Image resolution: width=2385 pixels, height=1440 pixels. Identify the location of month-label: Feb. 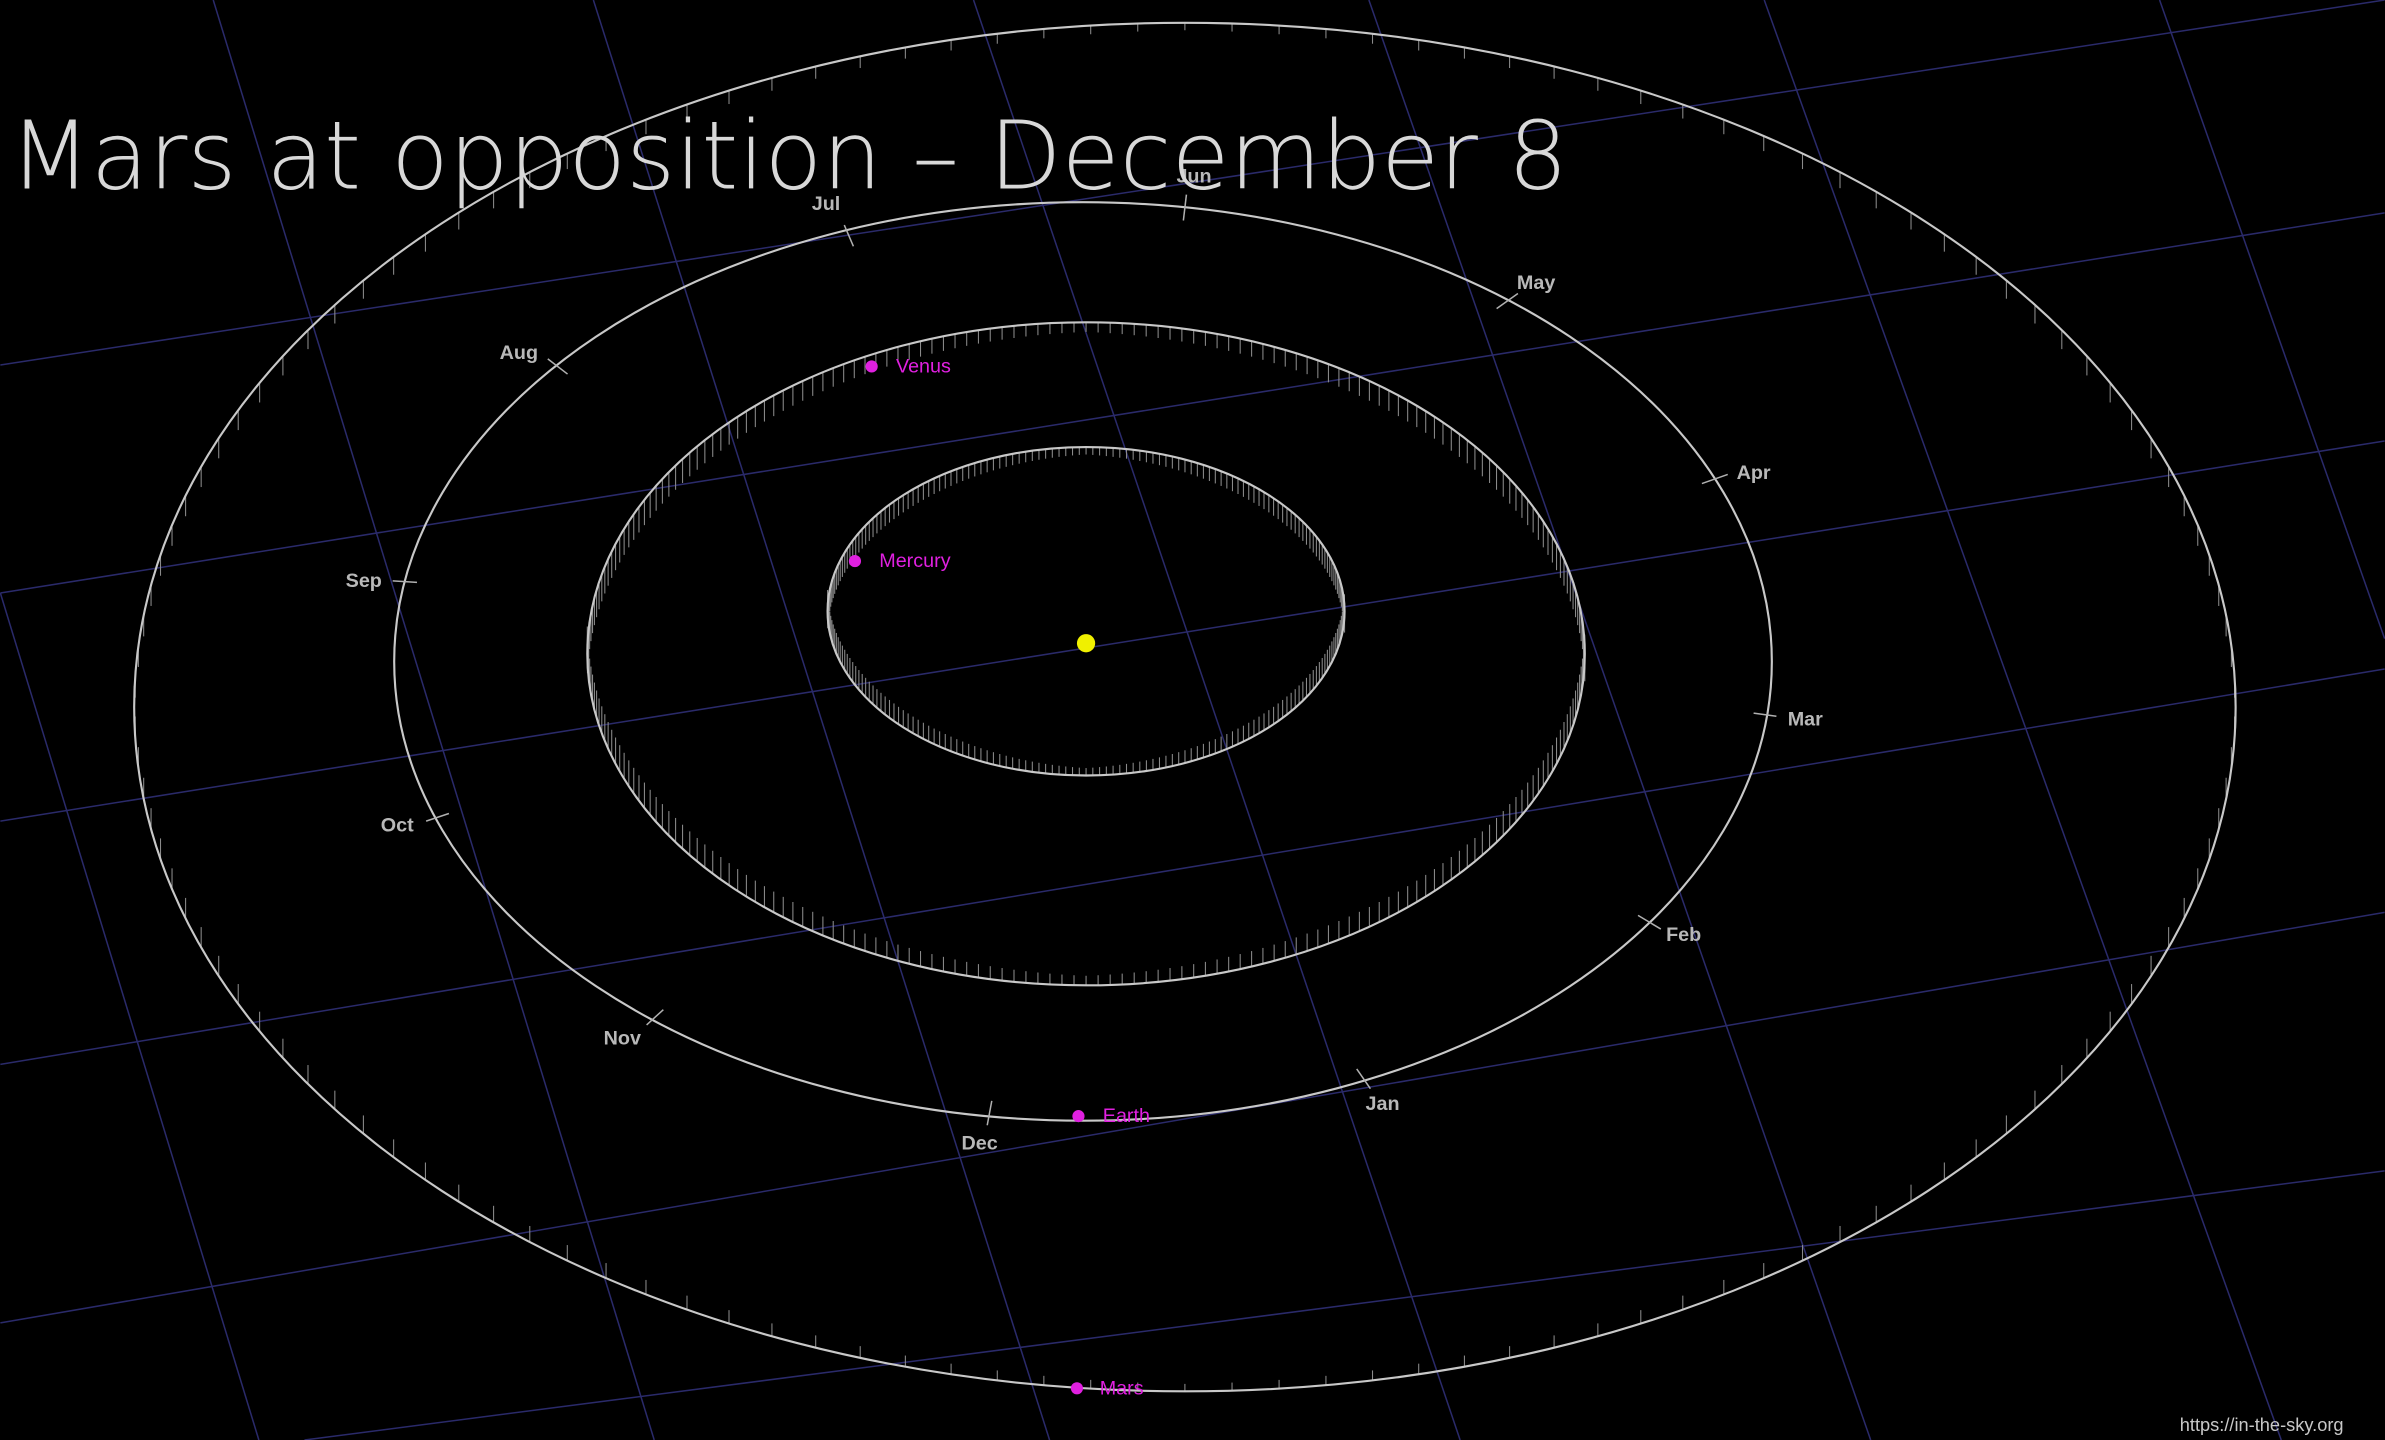
(1683, 935).